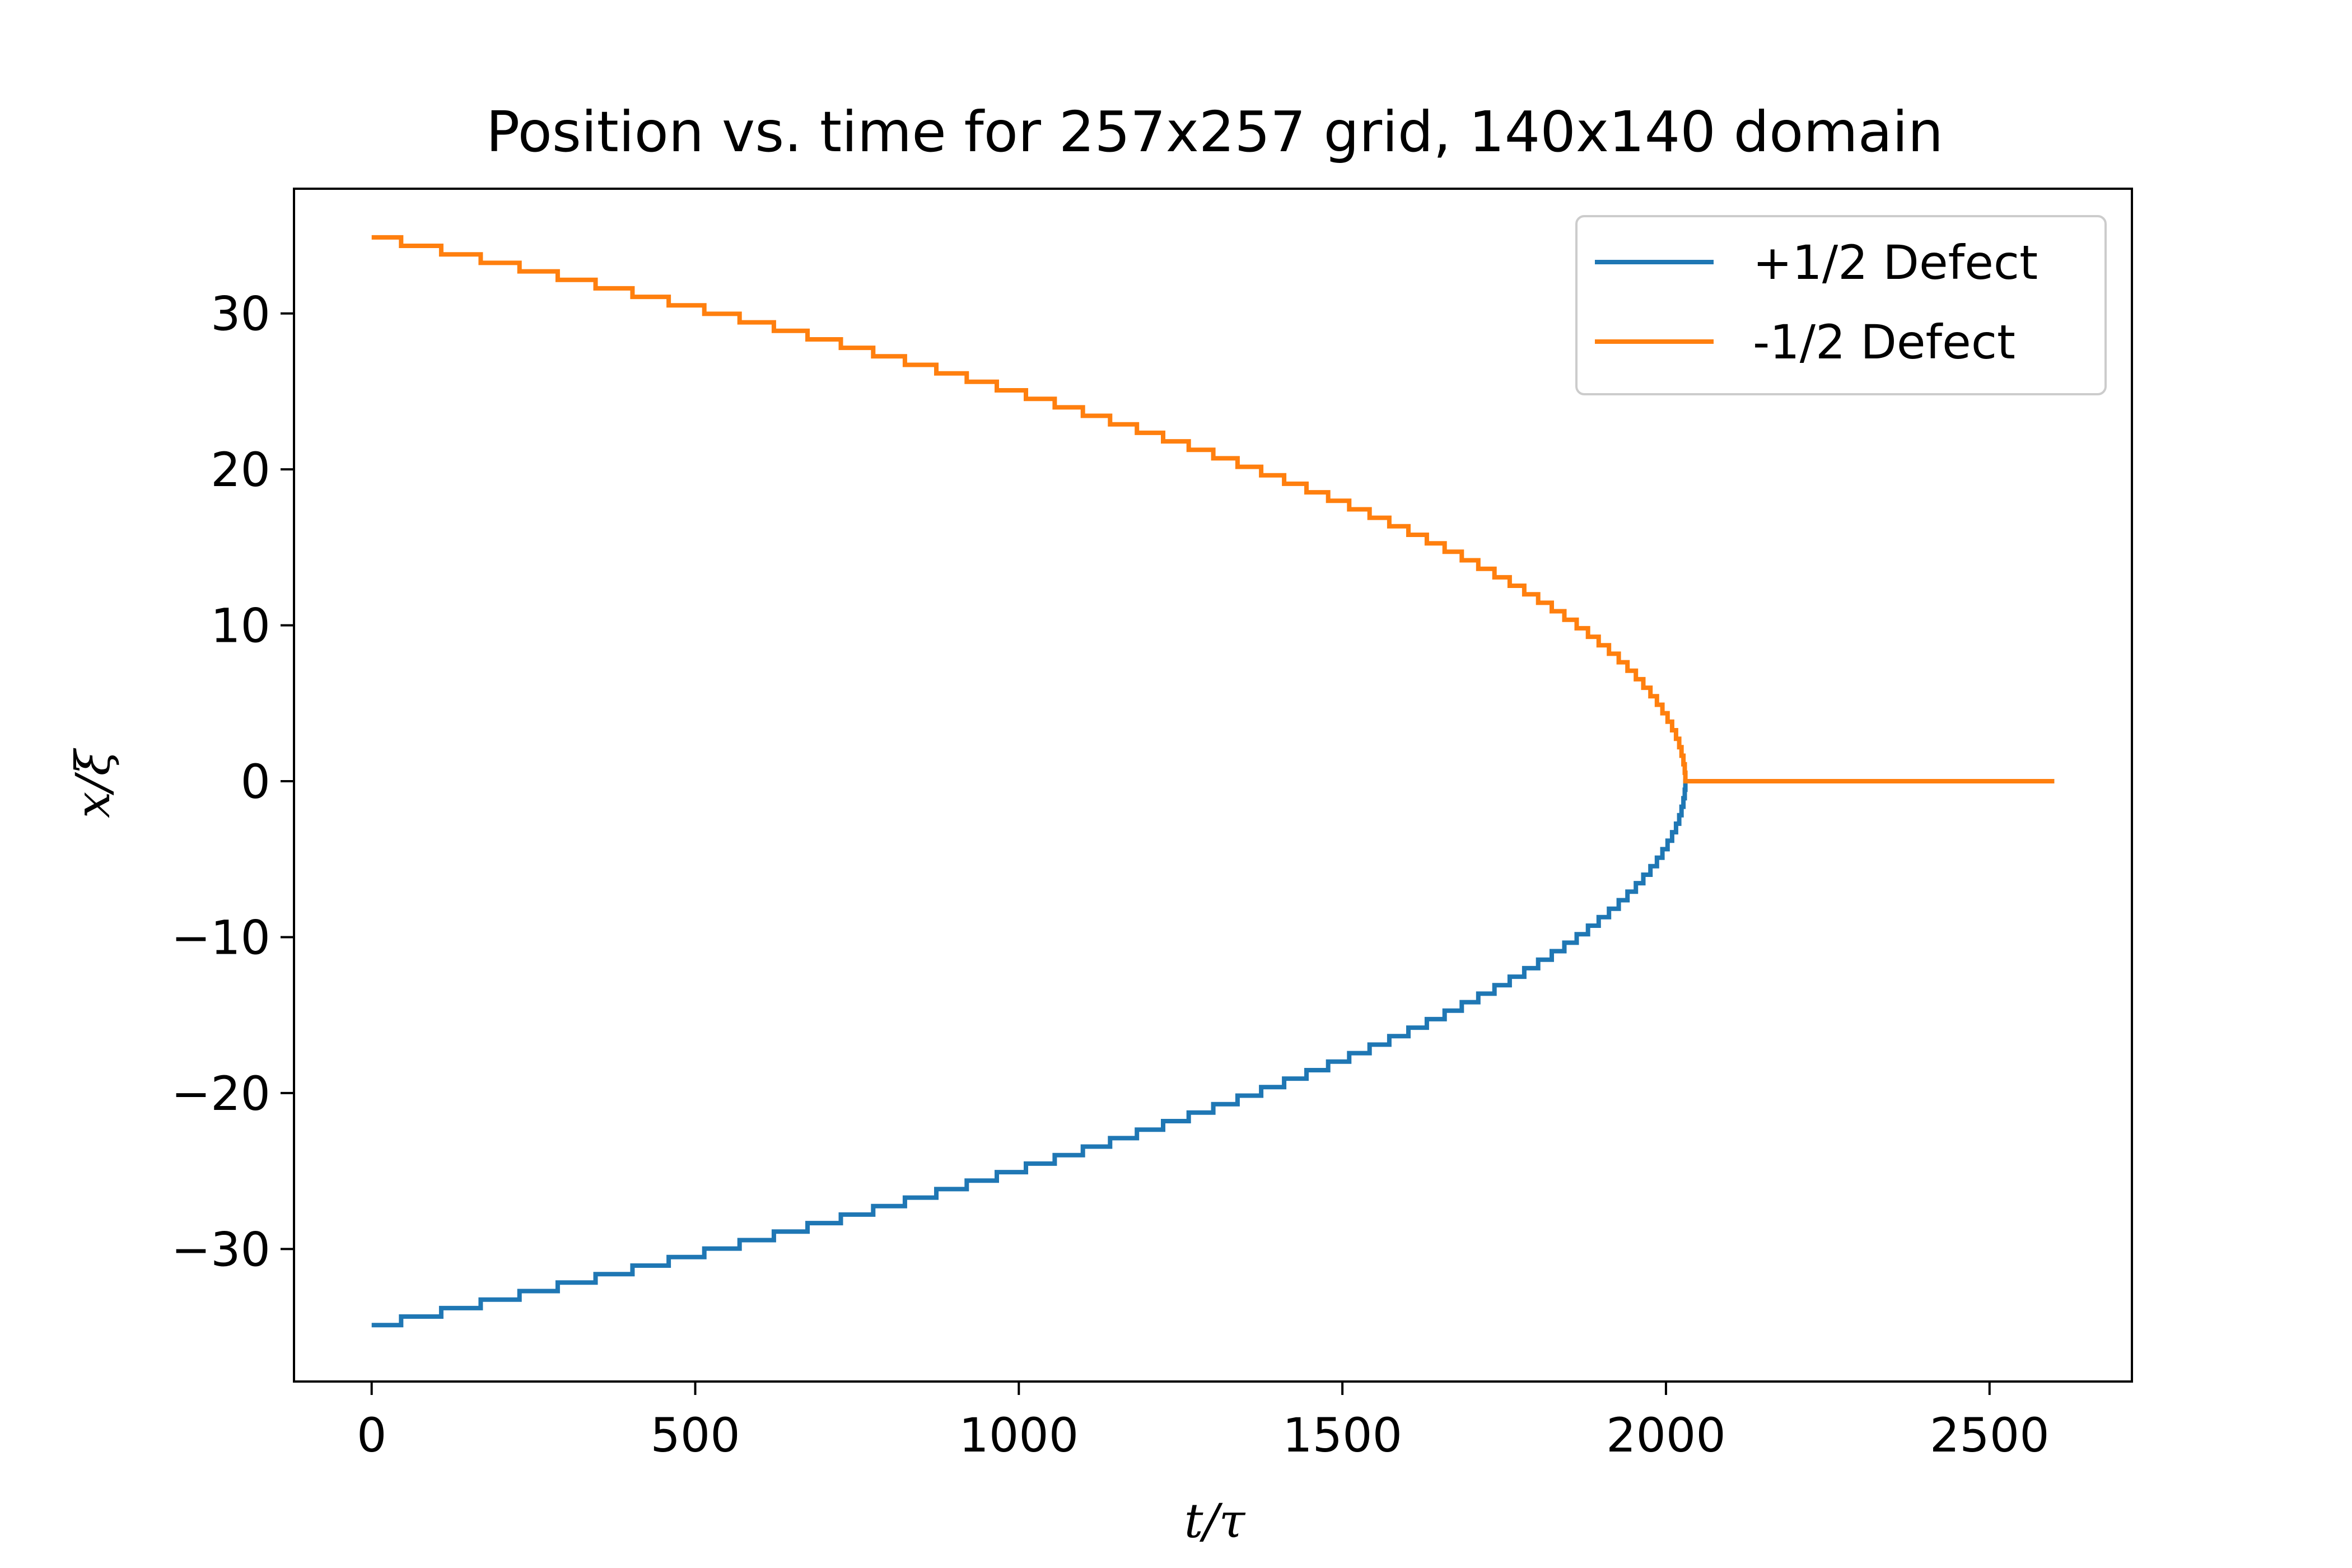  Describe the element at coordinates (1342, 1436) in the screenshot. I see `x-tick-label: 1500` at that location.